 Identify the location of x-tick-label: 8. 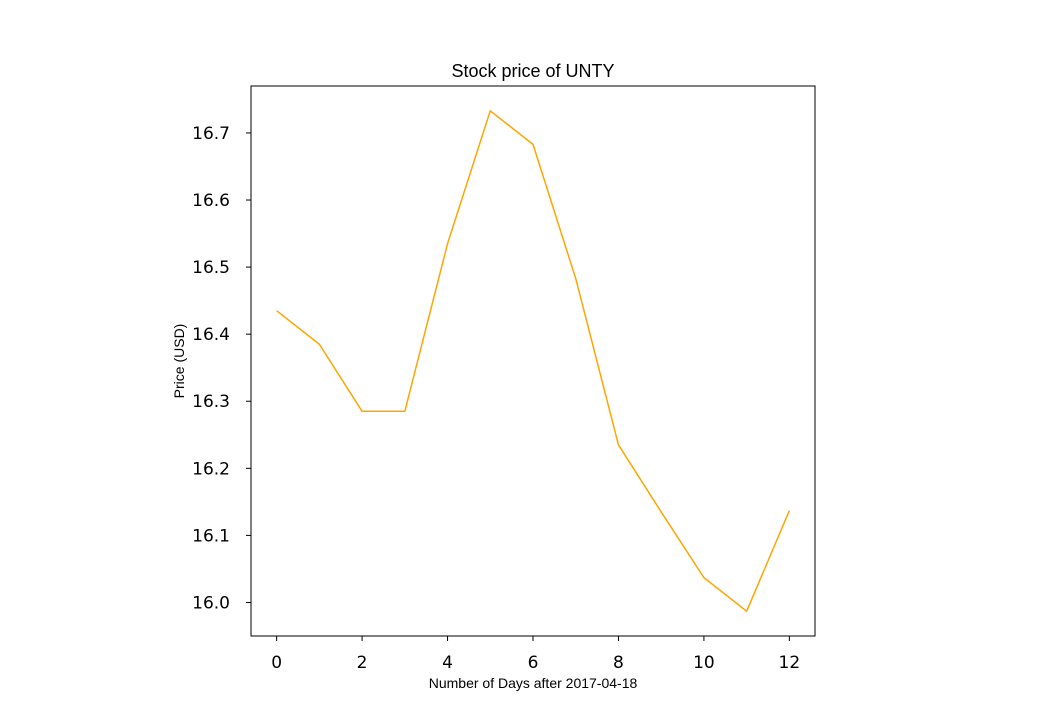
(618, 663).